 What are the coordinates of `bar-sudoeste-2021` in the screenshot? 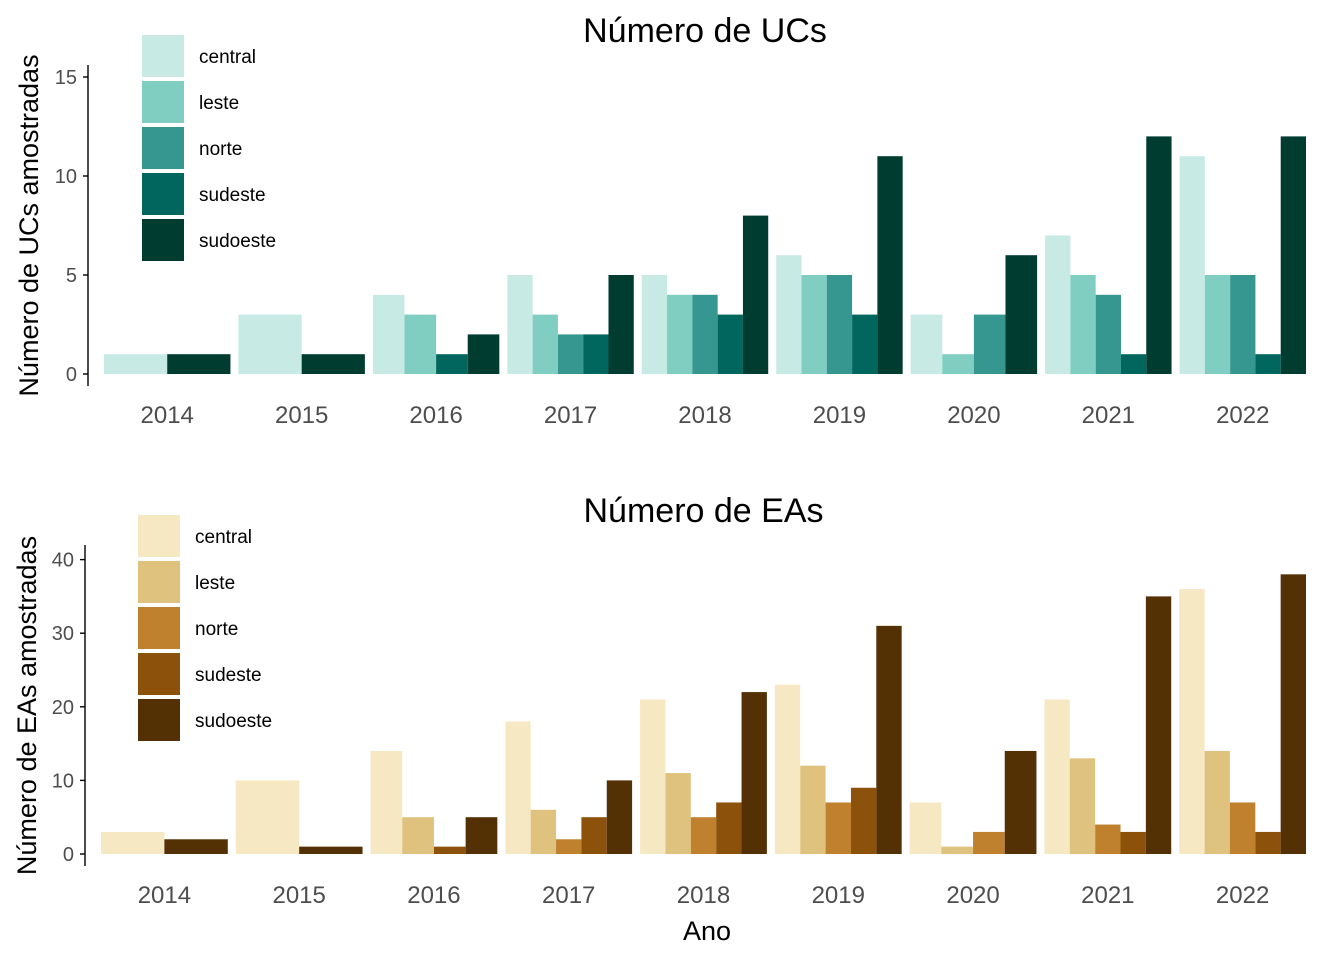 It's located at (1159, 255).